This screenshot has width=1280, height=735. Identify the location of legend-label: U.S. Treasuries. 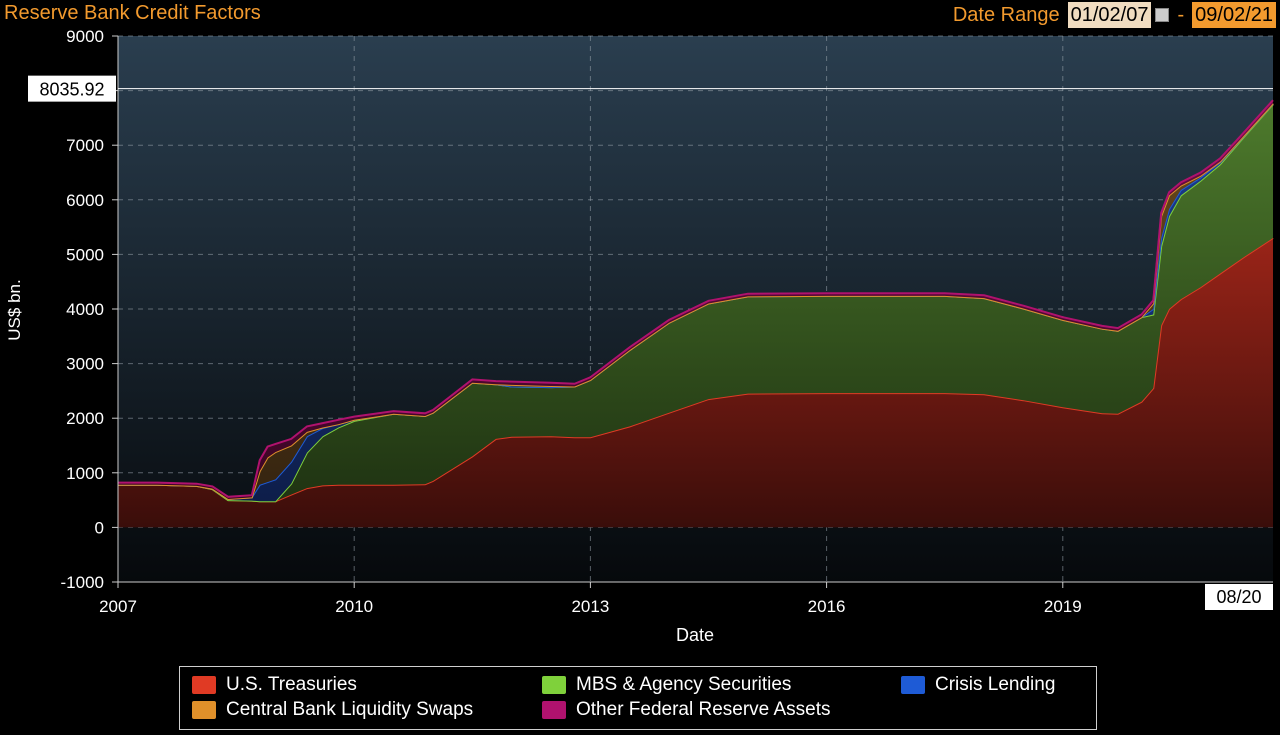
(291, 684).